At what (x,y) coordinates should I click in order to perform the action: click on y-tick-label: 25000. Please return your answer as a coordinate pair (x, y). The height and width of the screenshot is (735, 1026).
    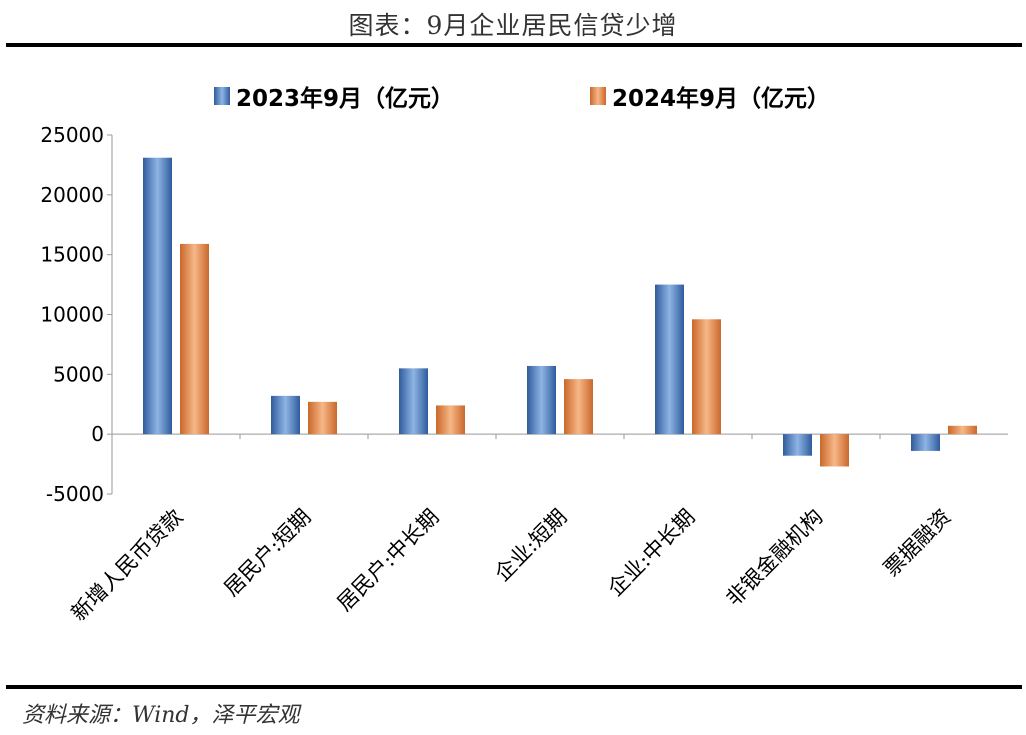
    Looking at the image, I should click on (72, 135).